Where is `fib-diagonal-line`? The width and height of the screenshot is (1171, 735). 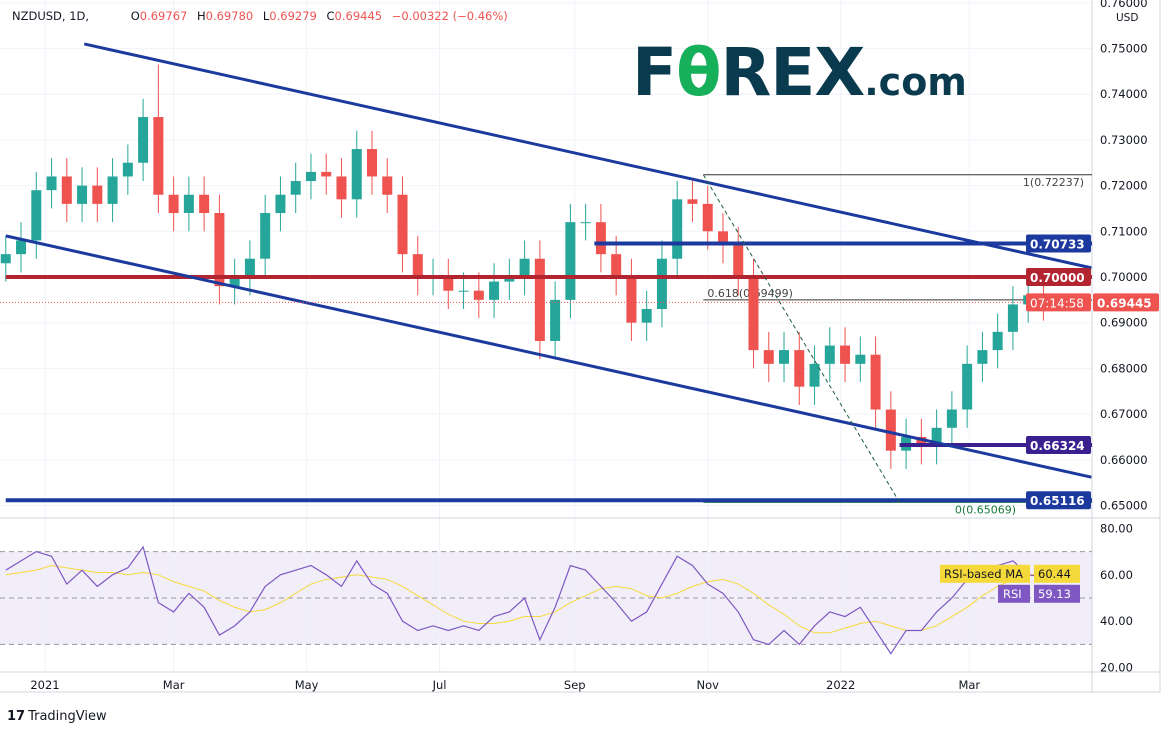
fib-diagonal-line is located at coordinates (801, 338).